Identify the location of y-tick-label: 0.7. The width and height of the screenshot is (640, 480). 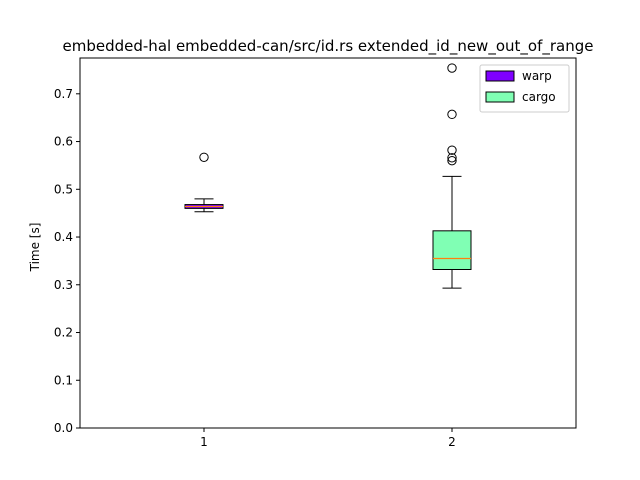
(63, 94).